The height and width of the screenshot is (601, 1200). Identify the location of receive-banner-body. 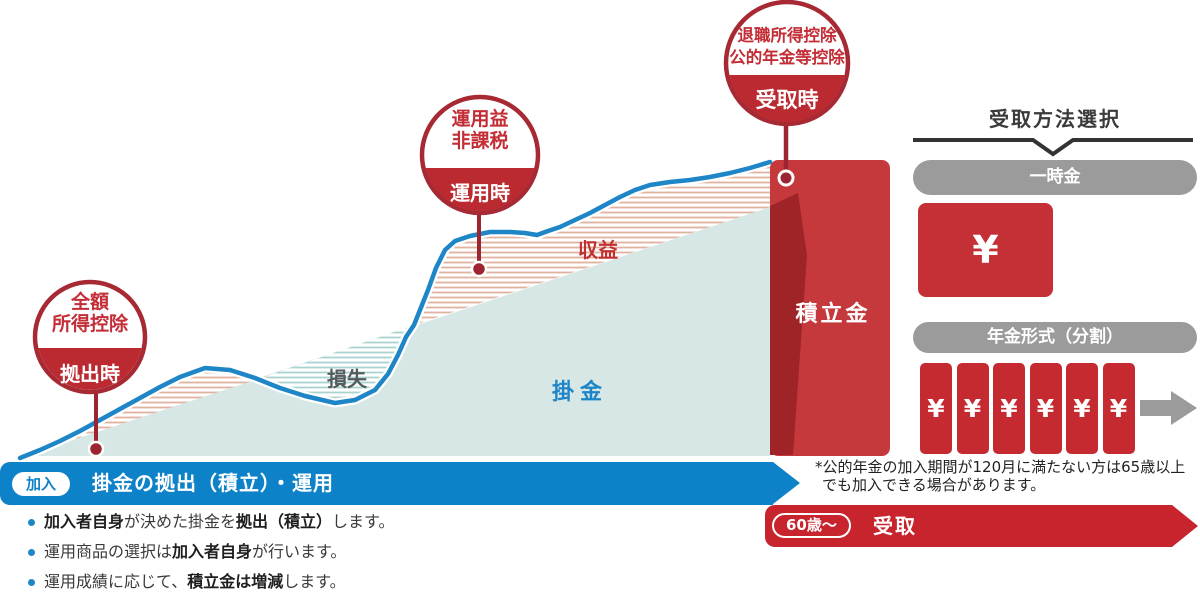
(968, 526).